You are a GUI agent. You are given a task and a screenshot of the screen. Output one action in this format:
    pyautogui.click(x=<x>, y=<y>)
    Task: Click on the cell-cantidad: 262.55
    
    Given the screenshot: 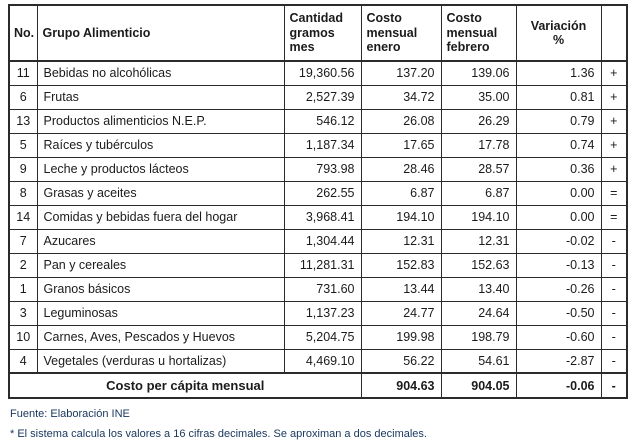 What is the action you would take?
    pyautogui.click(x=322, y=193)
    